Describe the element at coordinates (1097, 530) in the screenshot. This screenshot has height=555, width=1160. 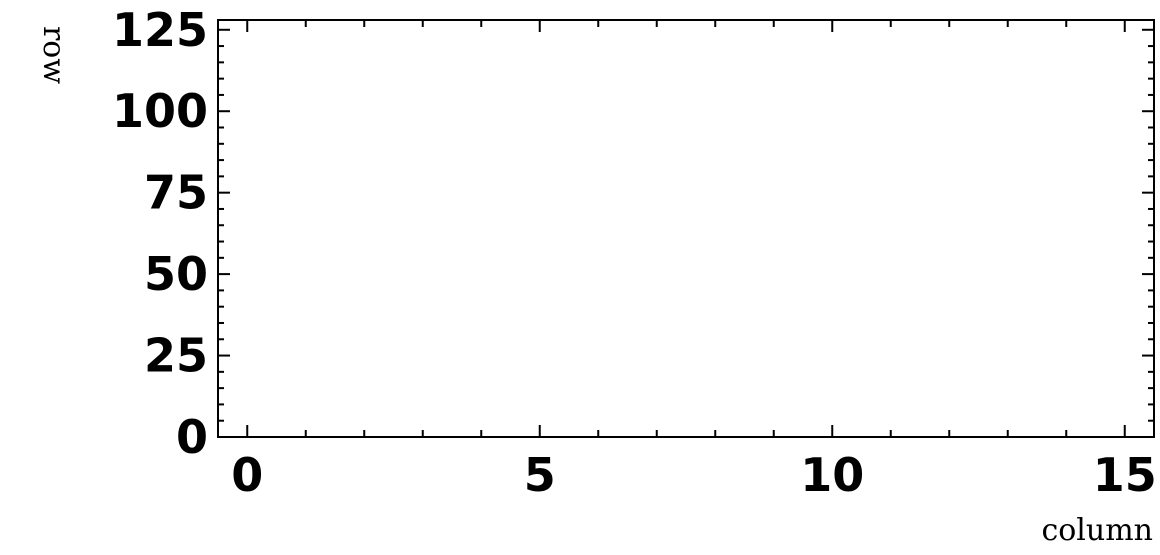
I see `x-axis-title: column` at that location.